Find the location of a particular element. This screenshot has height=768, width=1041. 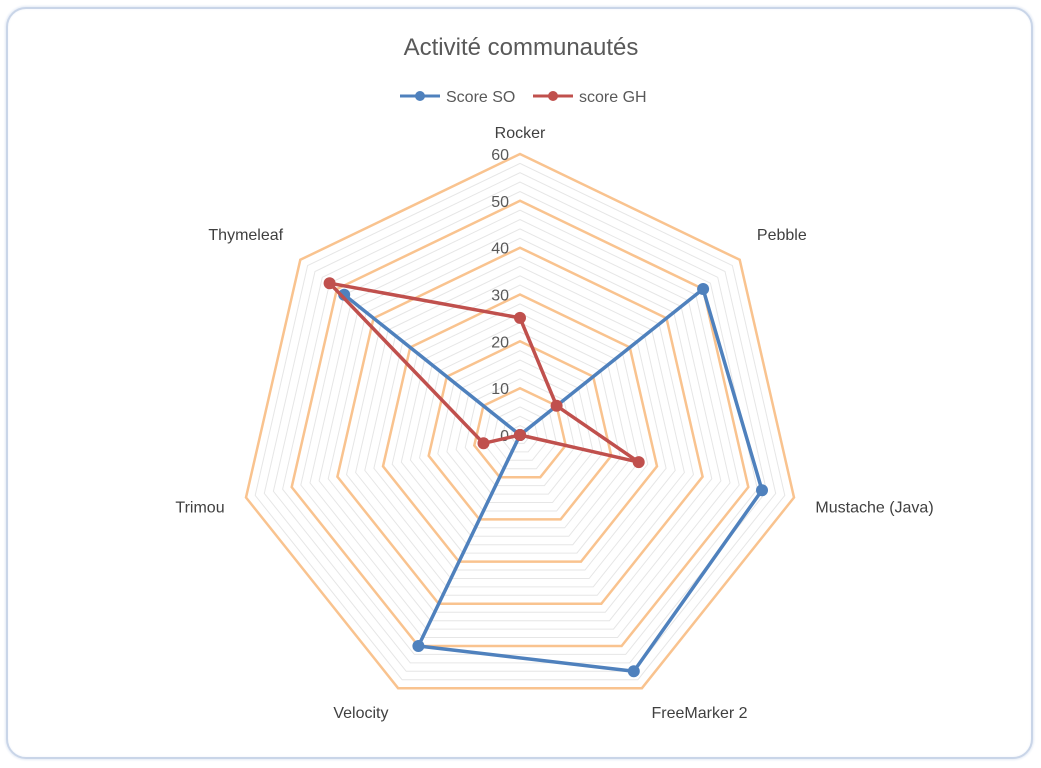

tick-label-20: 20 is located at coordinates (500, 342).